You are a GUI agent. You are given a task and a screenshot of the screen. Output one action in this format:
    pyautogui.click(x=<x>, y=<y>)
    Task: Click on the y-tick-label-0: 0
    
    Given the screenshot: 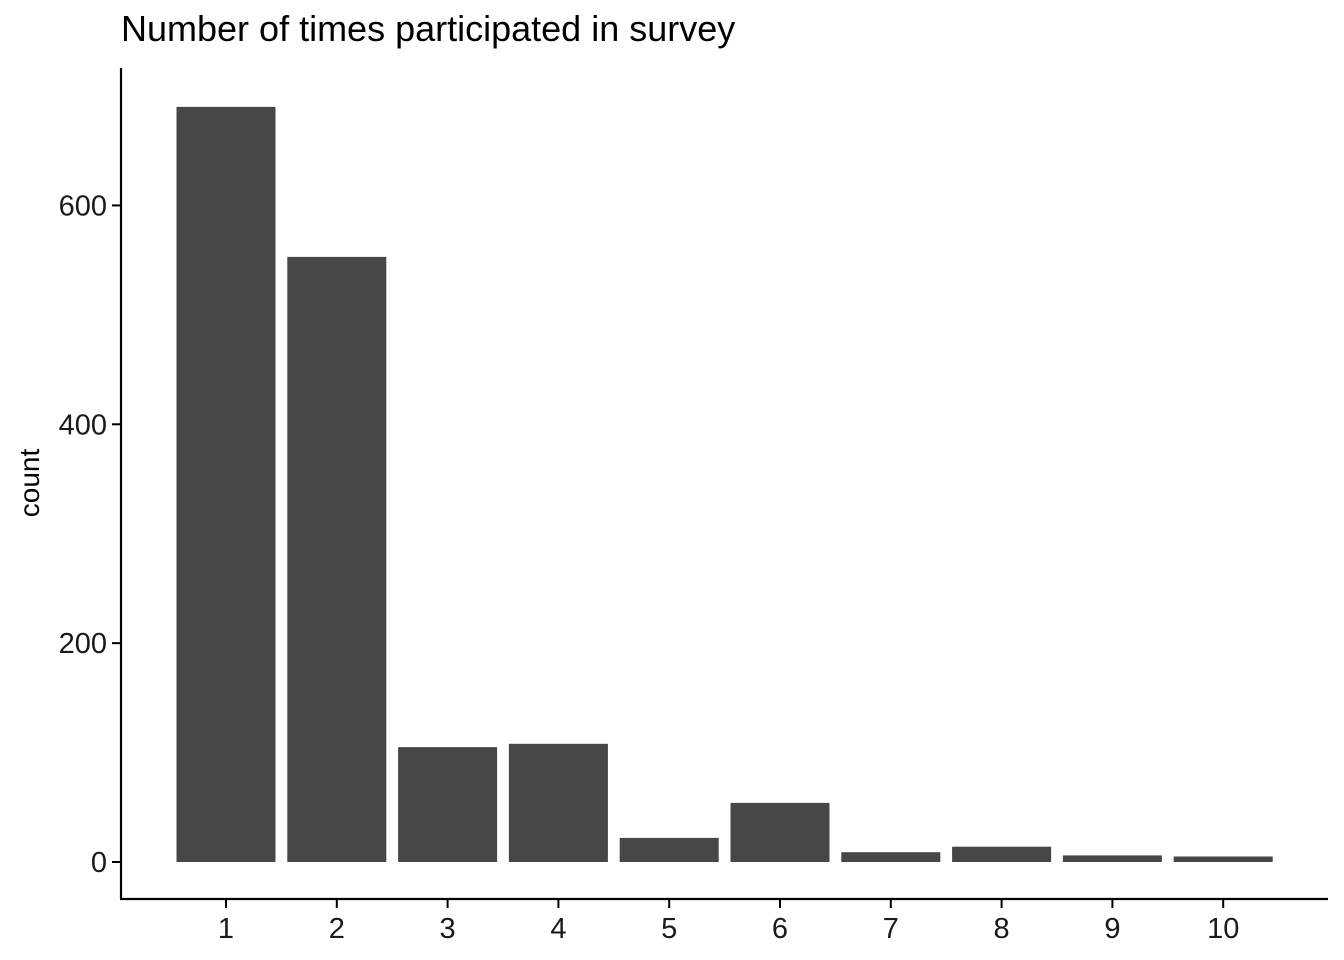 What is the action you would take?
    pyautogui.click(x=99, y=863)
    